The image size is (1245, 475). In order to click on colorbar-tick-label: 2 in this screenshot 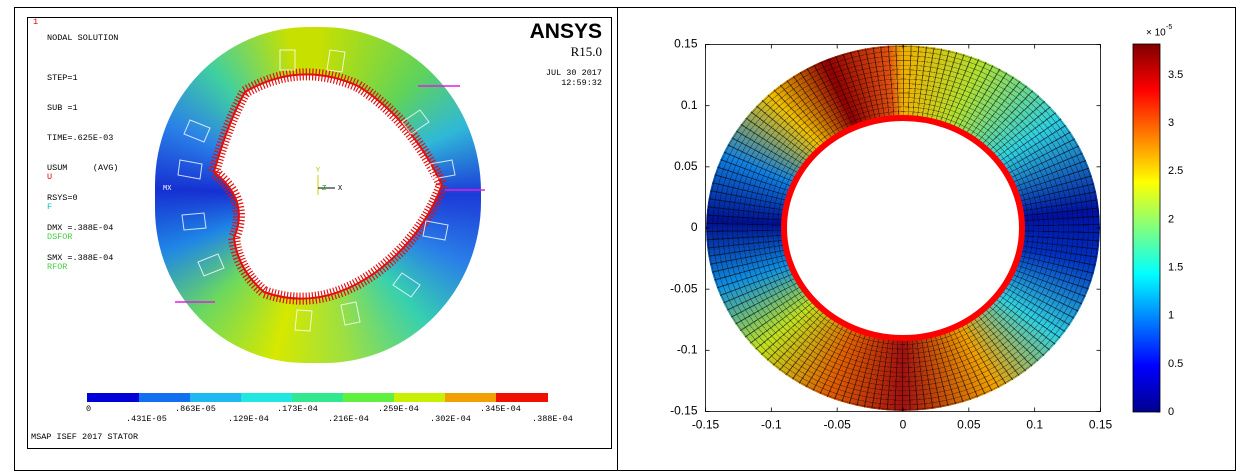, I will do `click(1171, 219)`.